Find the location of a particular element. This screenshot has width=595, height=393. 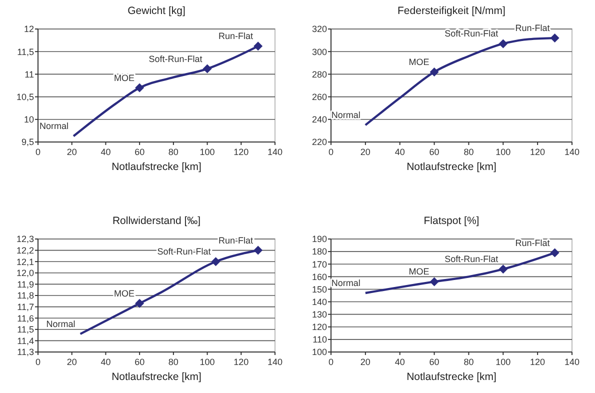

y-tick-label: 180 is located at coordinates (319, 251).